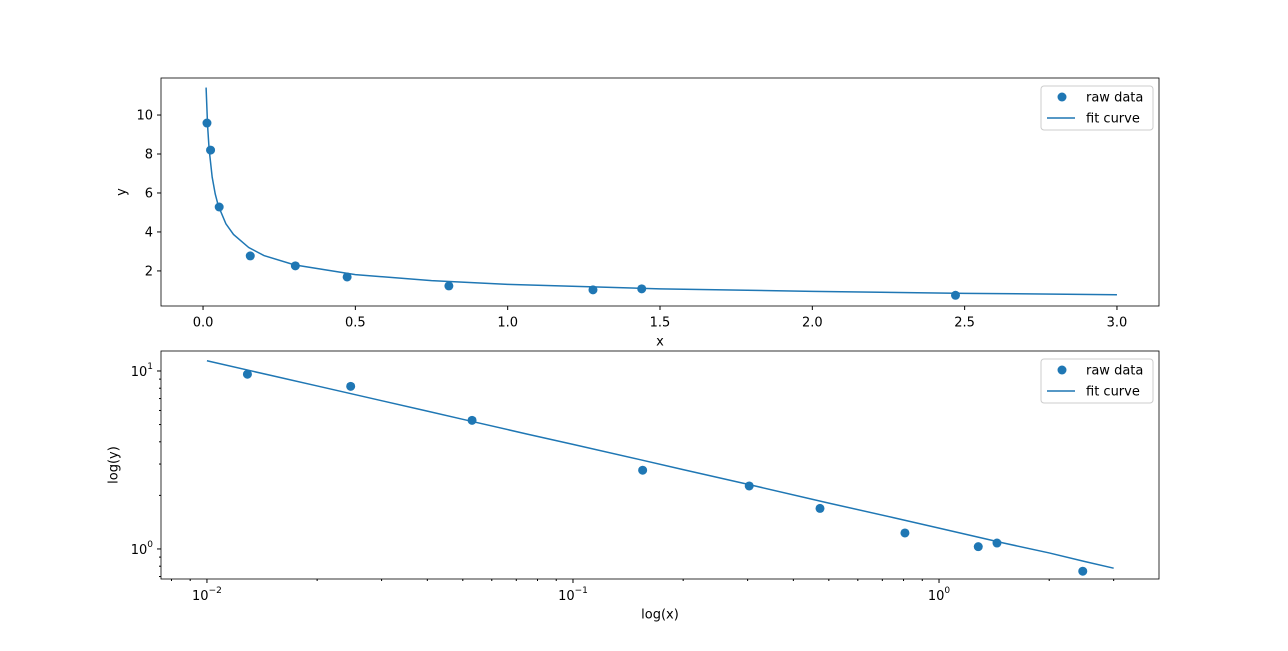 The height and width of the screenshot is (651, 1288). I want to click on x-tick-label: 3.0, so click(1117, 323).